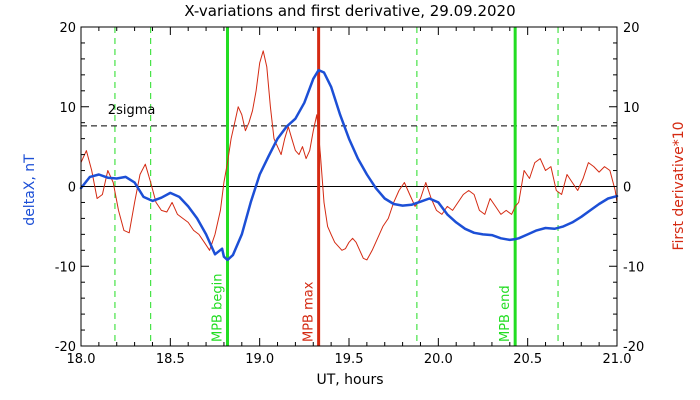  Describe the element at coordinates (633, 267) in the screenshot. I see `y-right-tick-label--10: -10` at that location.